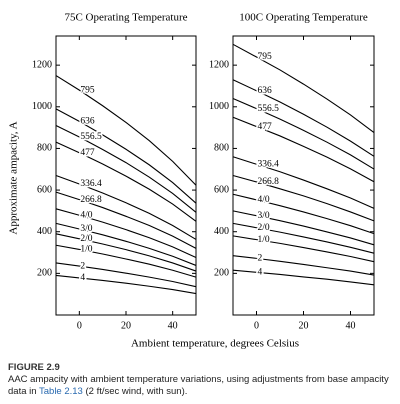 The width and height of the screenshot is (400, 404). Describe the element at coordinates (14, 177) in the screenshot. I see `y-axis-label: Approximate ampacity, A` at that location.